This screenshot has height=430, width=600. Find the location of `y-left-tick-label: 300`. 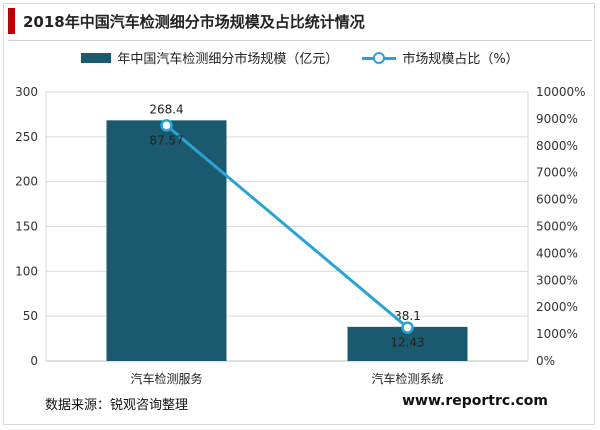

y-left-tick-label: 300 is located at coordinates (26, 92).